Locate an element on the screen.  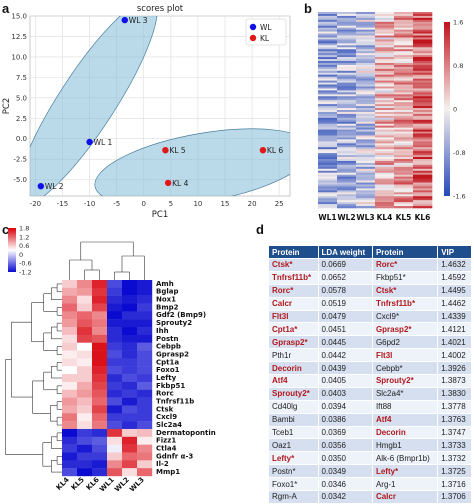
table-cell: 1.3725 is located at coordinates (454, 471).